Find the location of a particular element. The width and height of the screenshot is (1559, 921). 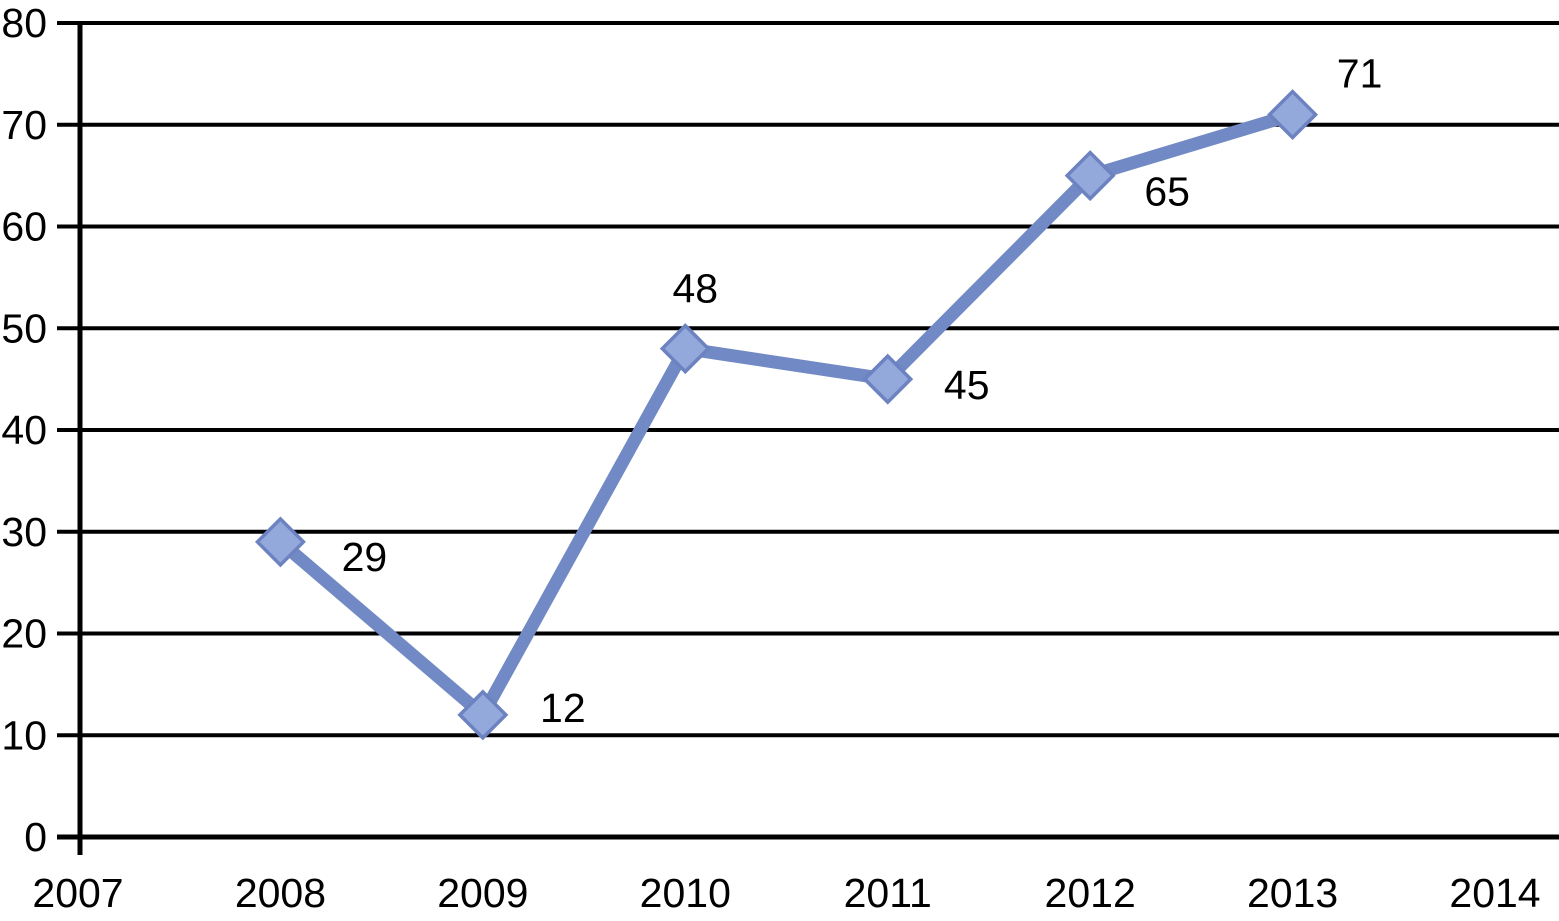

data-label: 71 is located at coordinates (1360, 74).